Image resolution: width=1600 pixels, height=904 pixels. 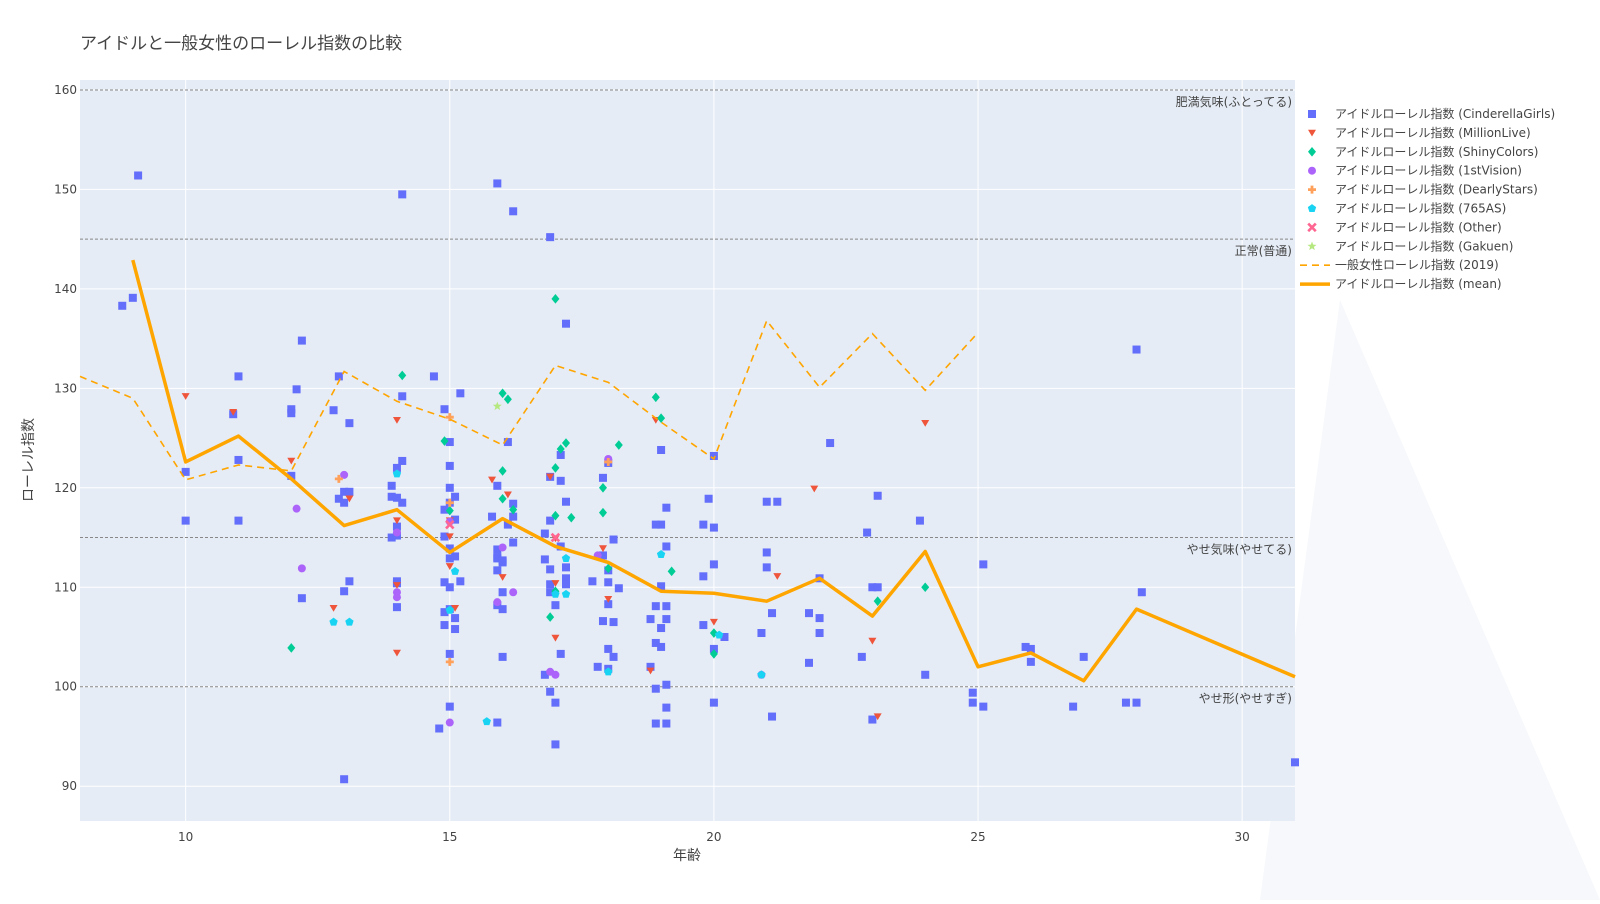 I want to click on reference-line-label: やせ気味(やせてる), so click(x=1239, y=549).